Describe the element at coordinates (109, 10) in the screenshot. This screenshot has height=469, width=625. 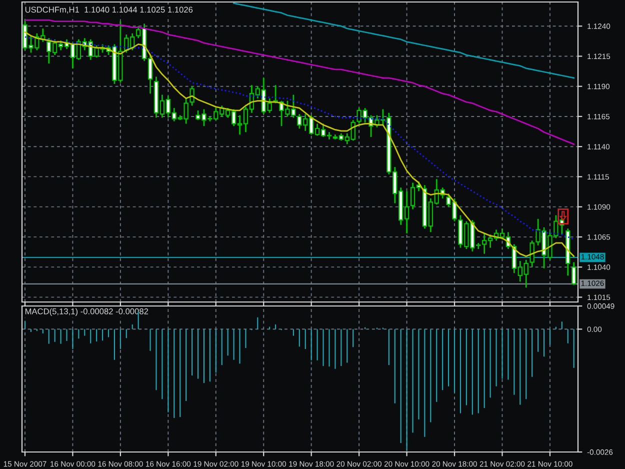
I see `chart-title: USDCHFm,H1 1.1040 1.1044 1.1025 1.1026` at that location.